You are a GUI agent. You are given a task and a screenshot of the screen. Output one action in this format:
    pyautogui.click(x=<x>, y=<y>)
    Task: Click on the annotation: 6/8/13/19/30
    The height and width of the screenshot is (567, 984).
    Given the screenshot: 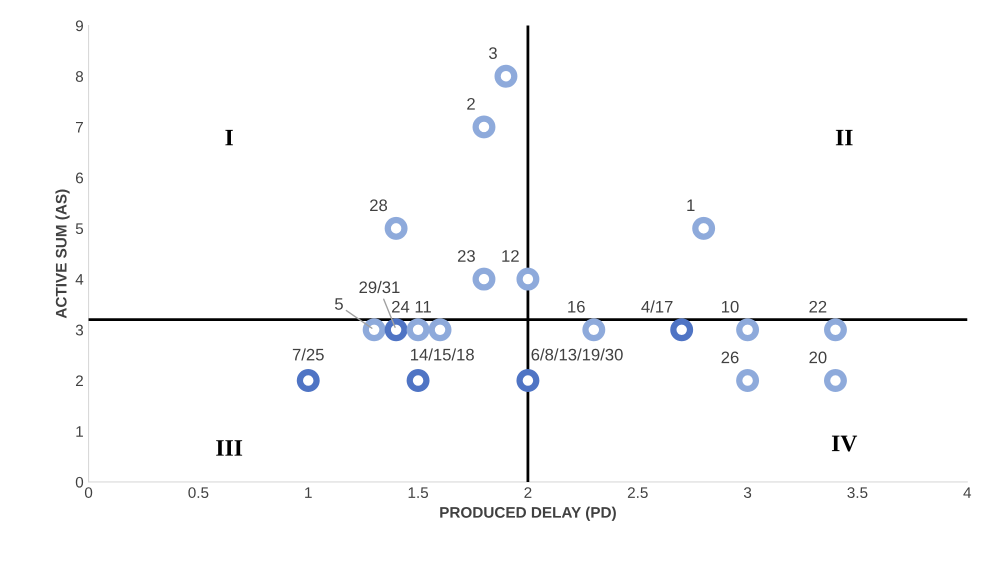 What is the action you would take?
    pyautogui.click(x=577, y=354)
    